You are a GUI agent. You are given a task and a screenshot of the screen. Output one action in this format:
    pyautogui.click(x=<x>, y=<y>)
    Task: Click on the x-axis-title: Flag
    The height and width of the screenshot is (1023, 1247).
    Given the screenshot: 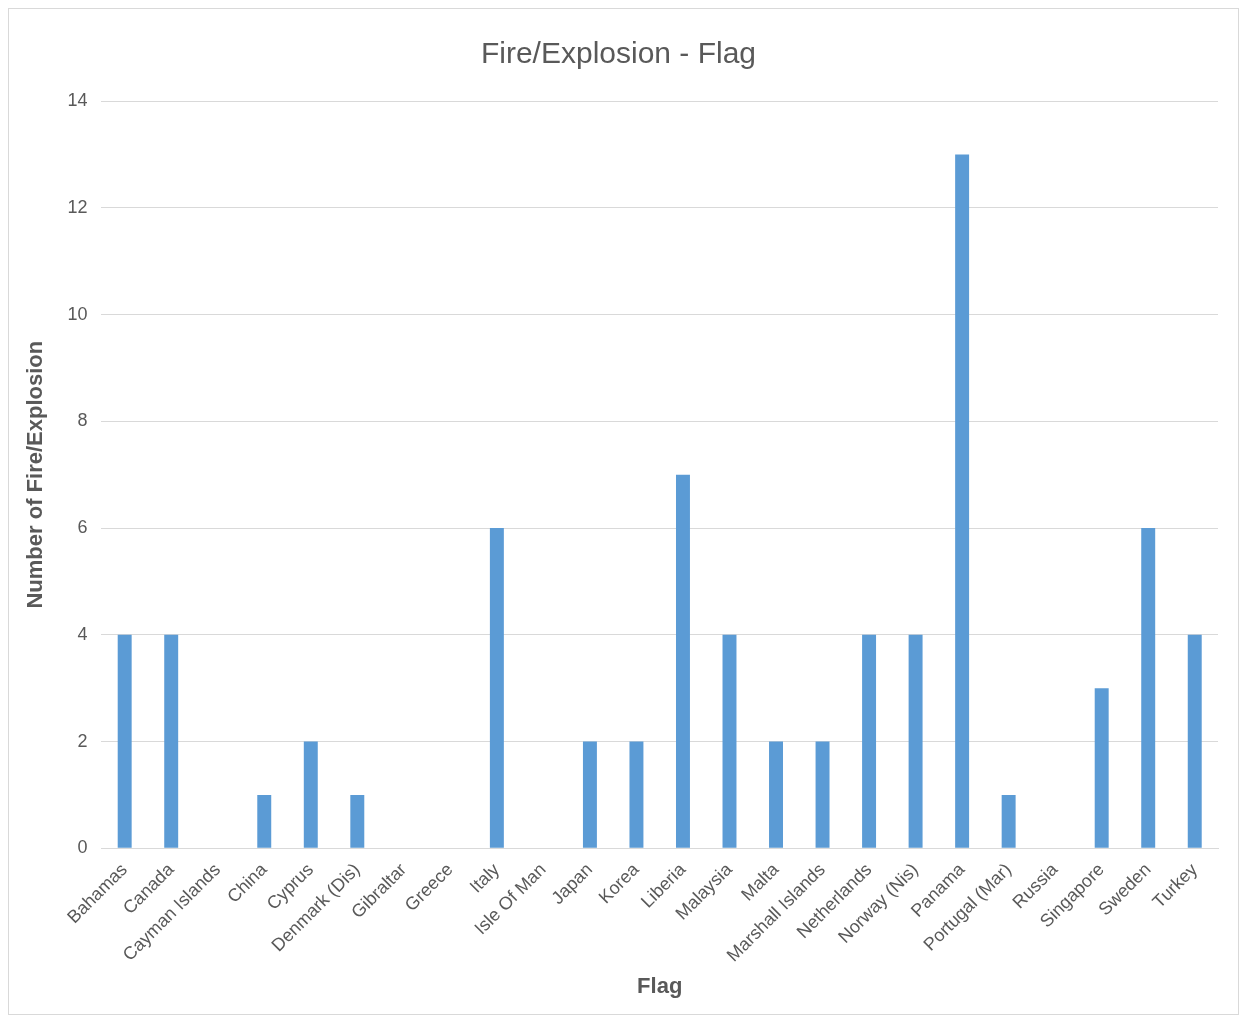 What is the action you would take?
    pyautogui.click(x=660, y=985)
    